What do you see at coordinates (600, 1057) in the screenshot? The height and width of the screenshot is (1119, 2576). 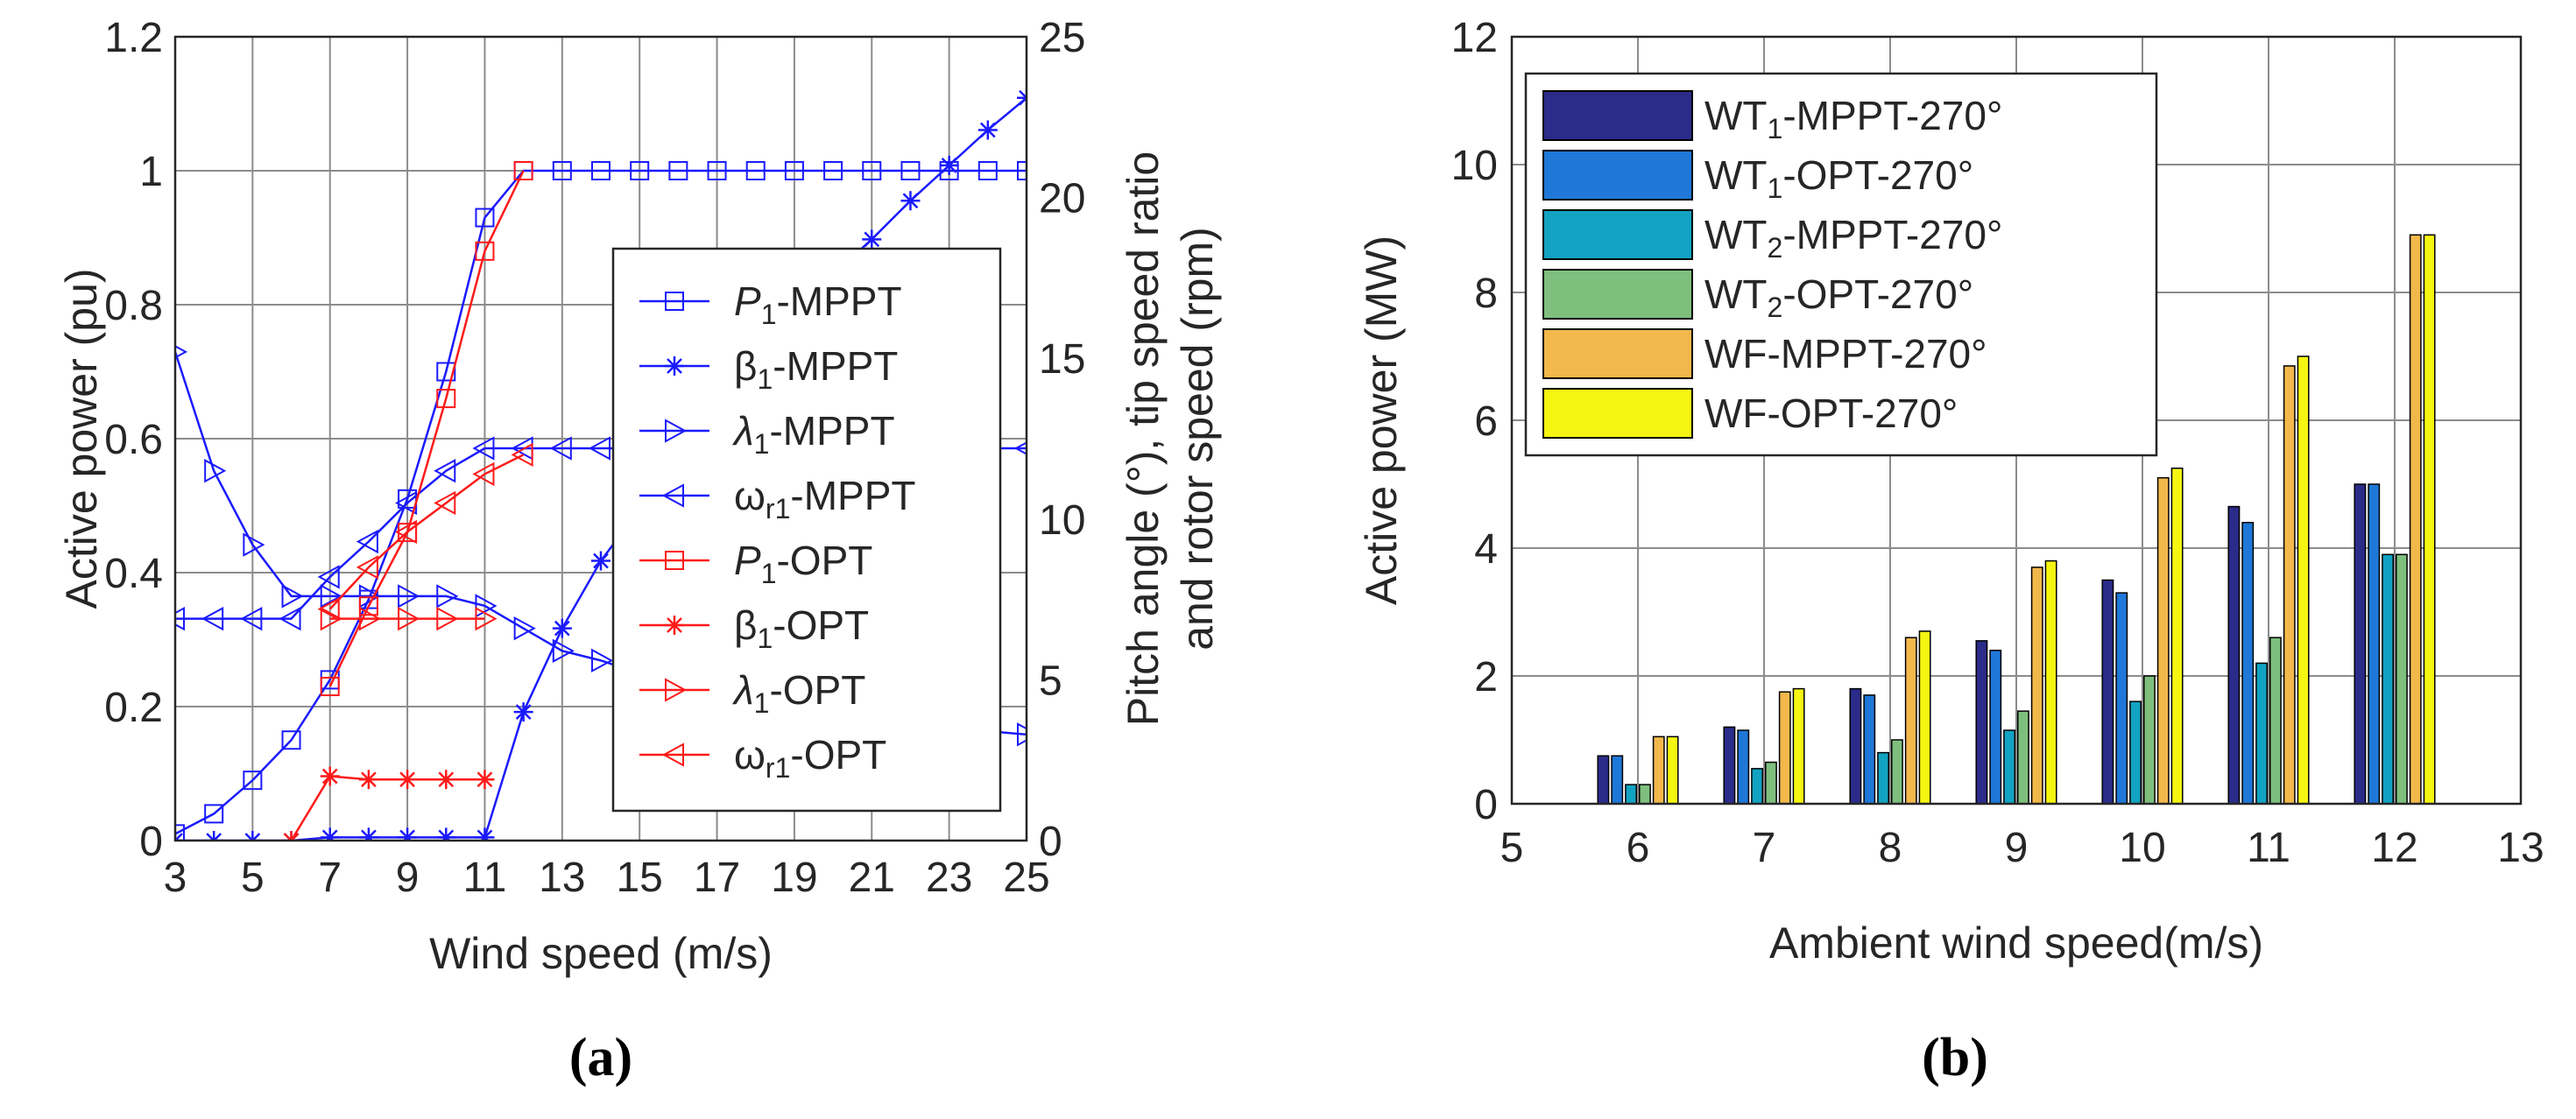 I see `chart-a-panel-label: (a)` at bounding box center [600, 1057].